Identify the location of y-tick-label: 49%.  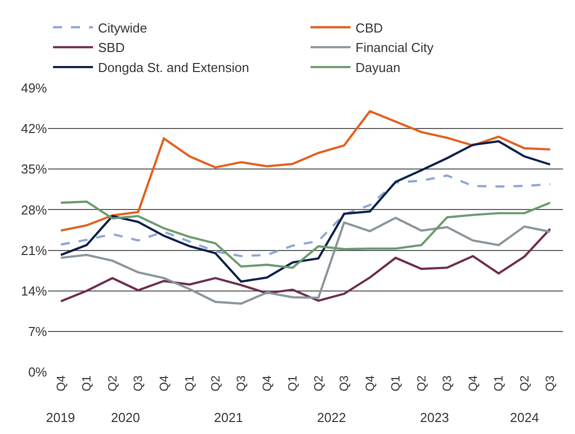
(34, 88).